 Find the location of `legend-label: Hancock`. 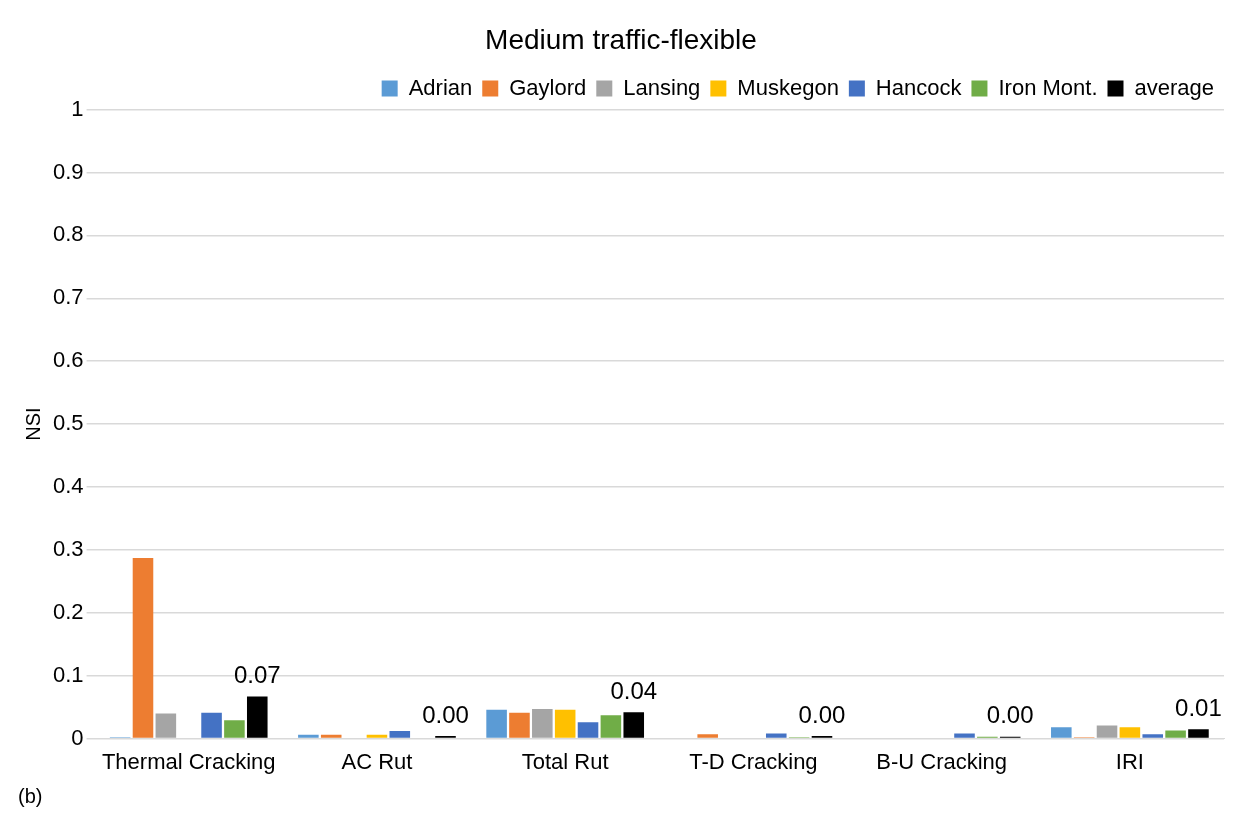

legend-label: Hancock is located at coordinates (919, 87).